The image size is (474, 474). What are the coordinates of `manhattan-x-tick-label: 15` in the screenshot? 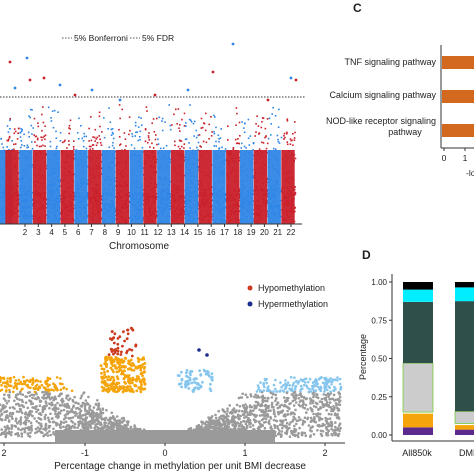 It's located at (197, 232).